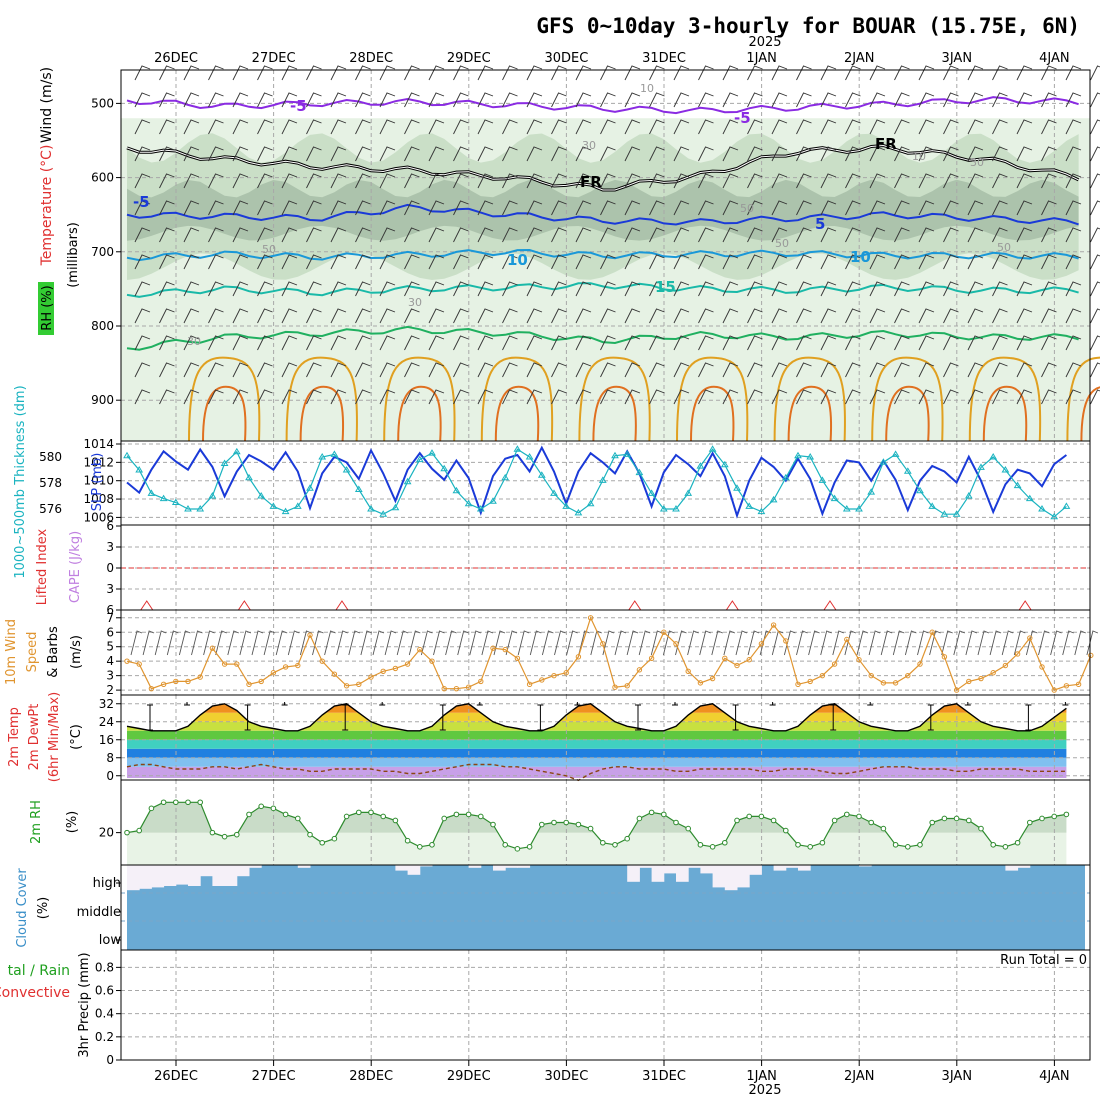 The height and width of the screenshot is (1100, 1100). What do you see at coordinates (591, 182) in the screenshot?
I see `isotherm-label: FR` at bounding box center [591, 182].